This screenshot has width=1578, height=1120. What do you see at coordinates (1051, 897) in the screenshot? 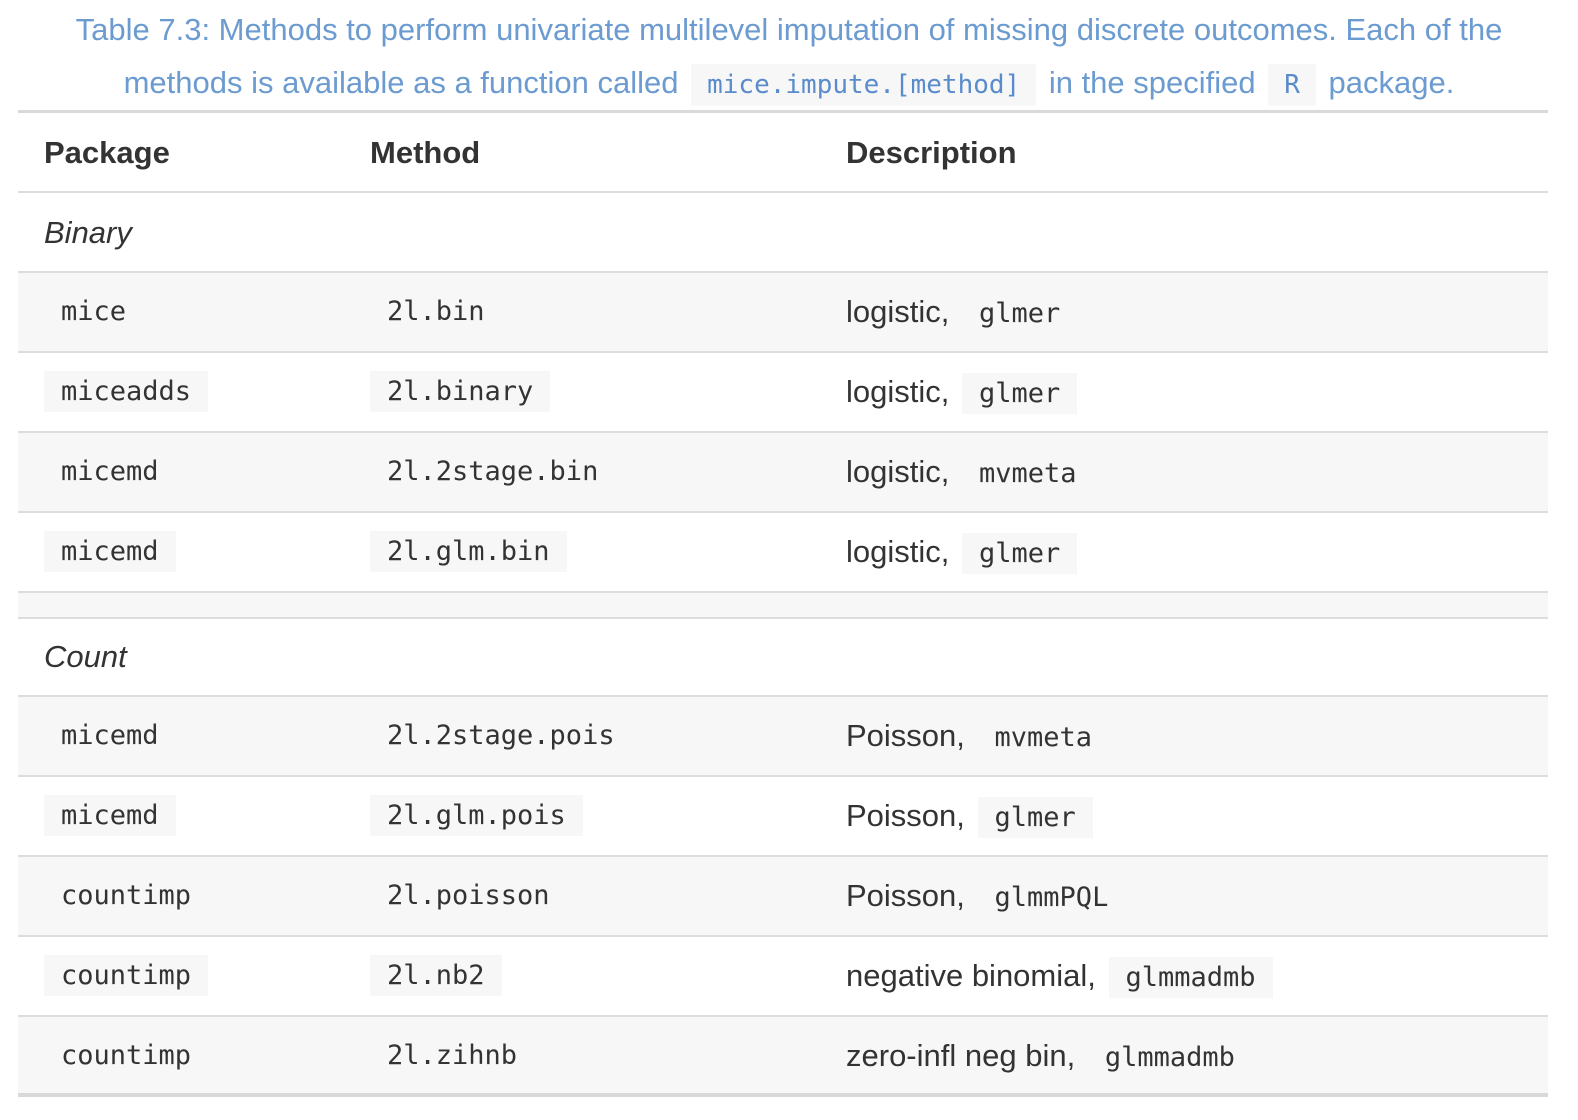
I see `function-code: glmmPQL` at bounding box center [1051, 897].